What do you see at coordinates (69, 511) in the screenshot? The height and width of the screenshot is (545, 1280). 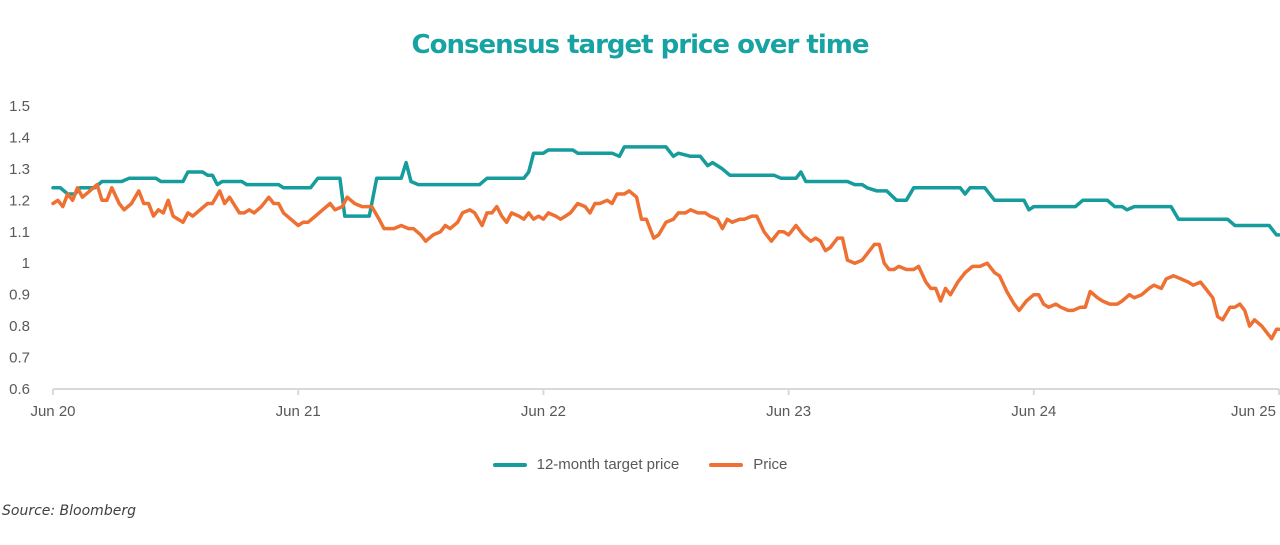 I see `source-note: Source: Bloomberg` at bounding box center [69, 511].